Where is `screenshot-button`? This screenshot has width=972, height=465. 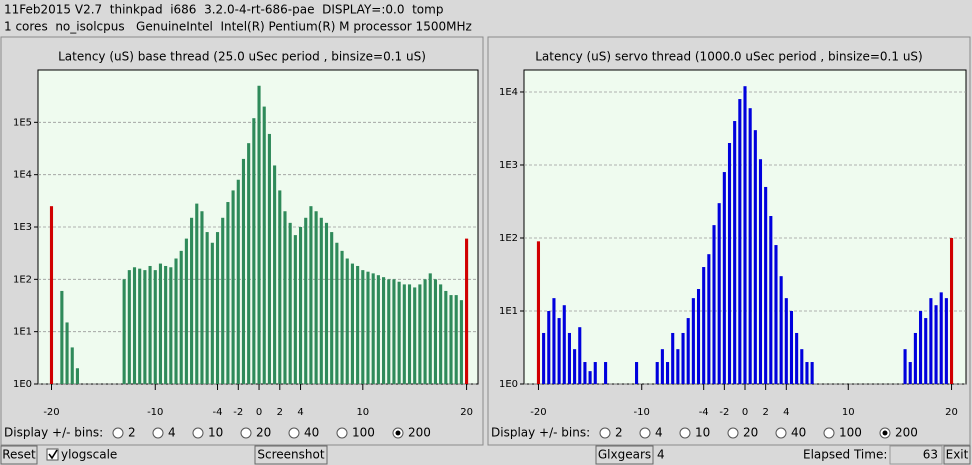 screenshot-button is located at coordinates (291, 455).